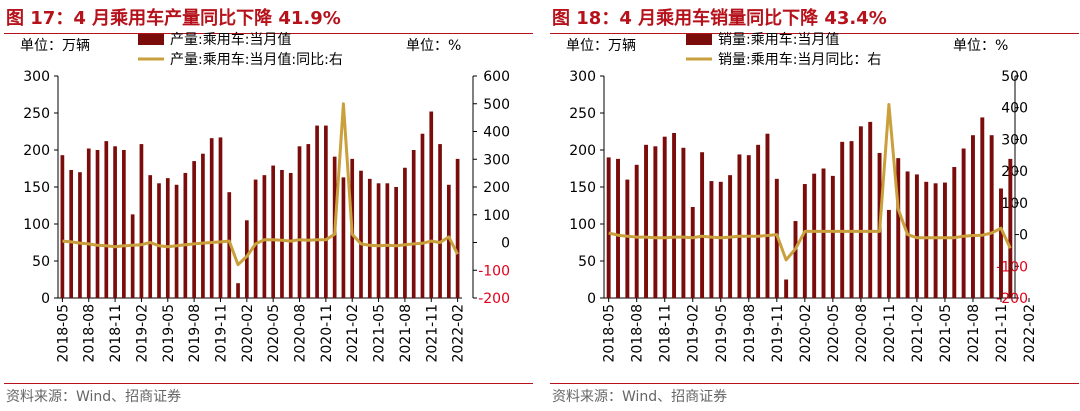  What do you see at coordinates (248, 333) in the screenshot?
I see `x-tick-label: 2020-02` at bounding box center [248, 333].